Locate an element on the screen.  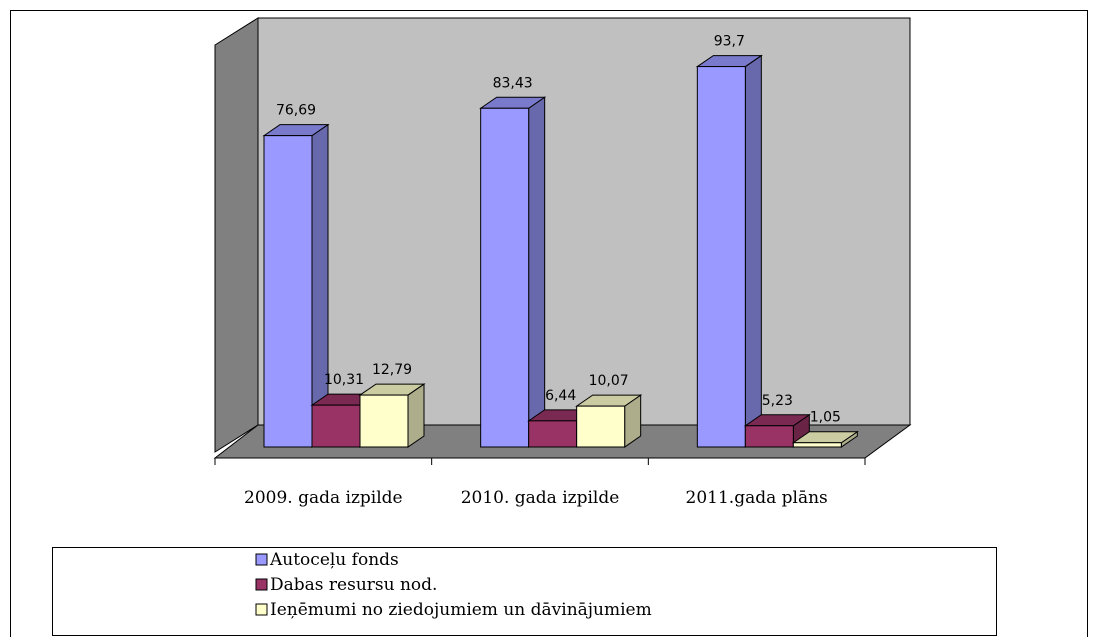
x-tick-label: 2009. gada izpilde is located at coordinates (323, 498).